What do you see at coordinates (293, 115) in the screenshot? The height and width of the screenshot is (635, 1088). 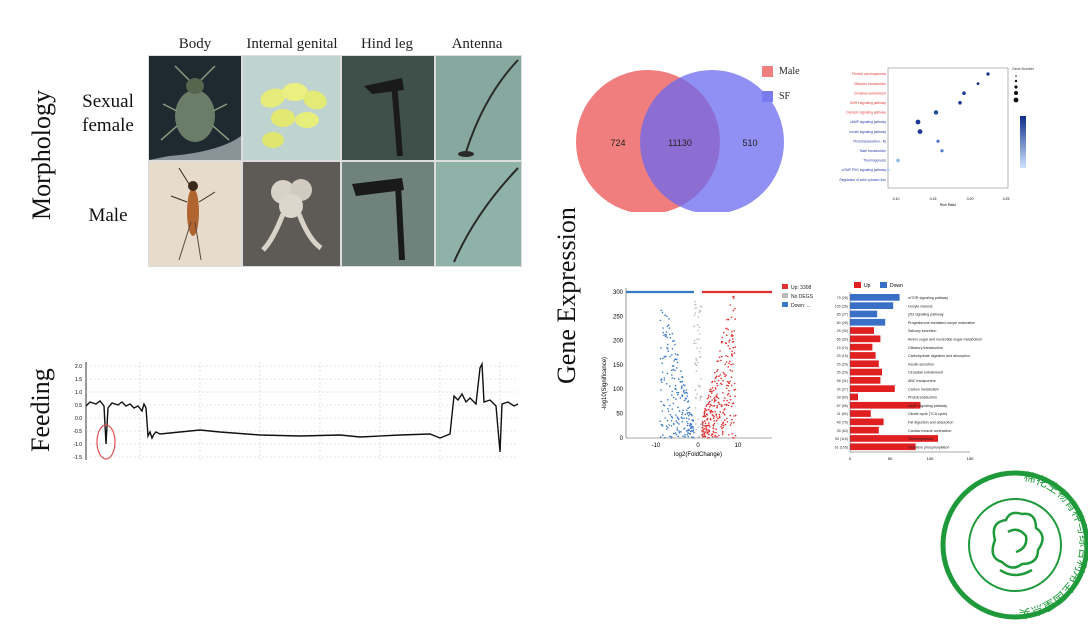 I see `eggs-icon` at bounding box center [293, 115].